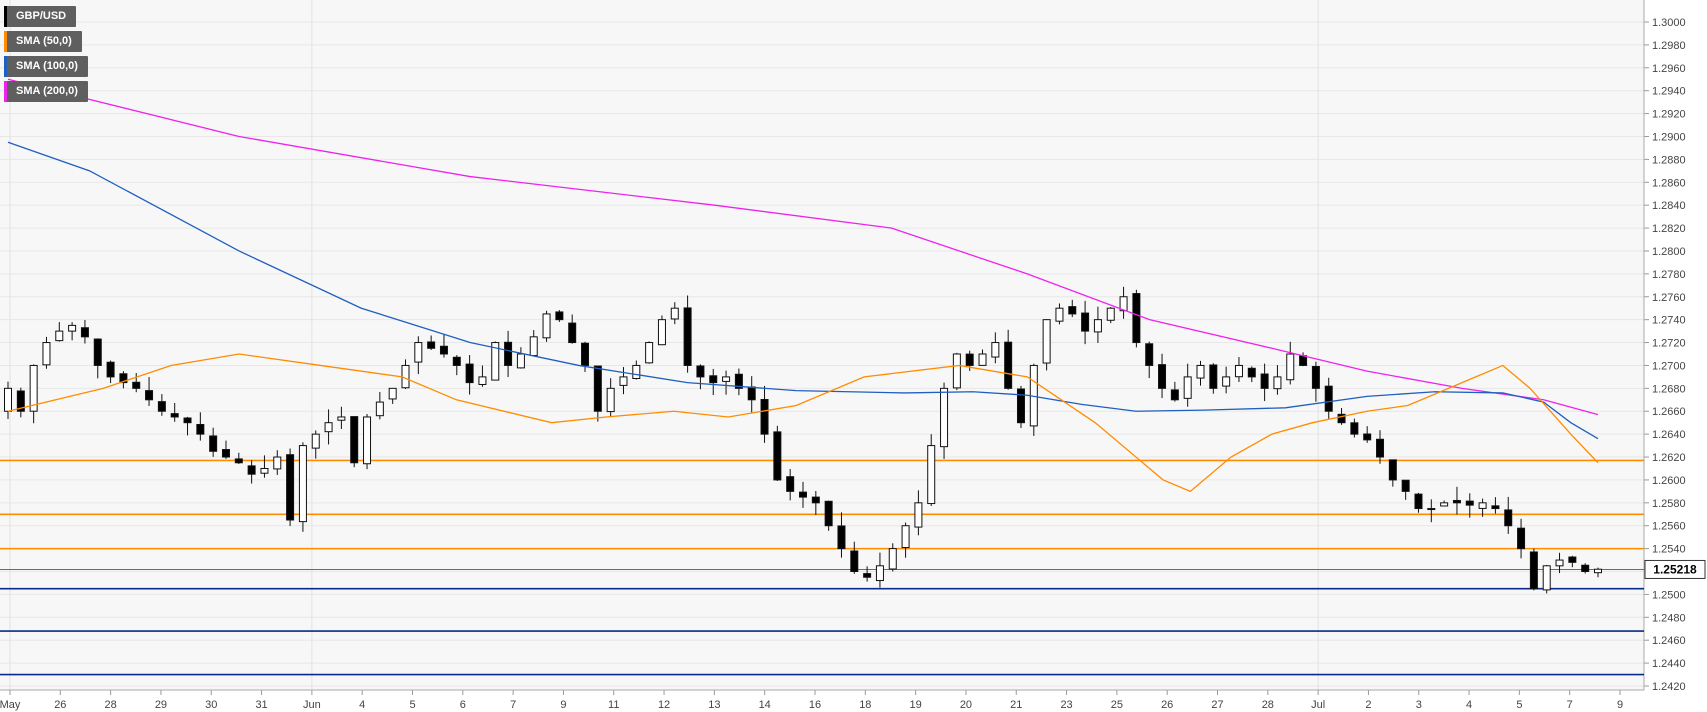 The height and width of the screenshot is (712, 1707). I want to click on legend-label: SMA (200,0), so click(47, 91).